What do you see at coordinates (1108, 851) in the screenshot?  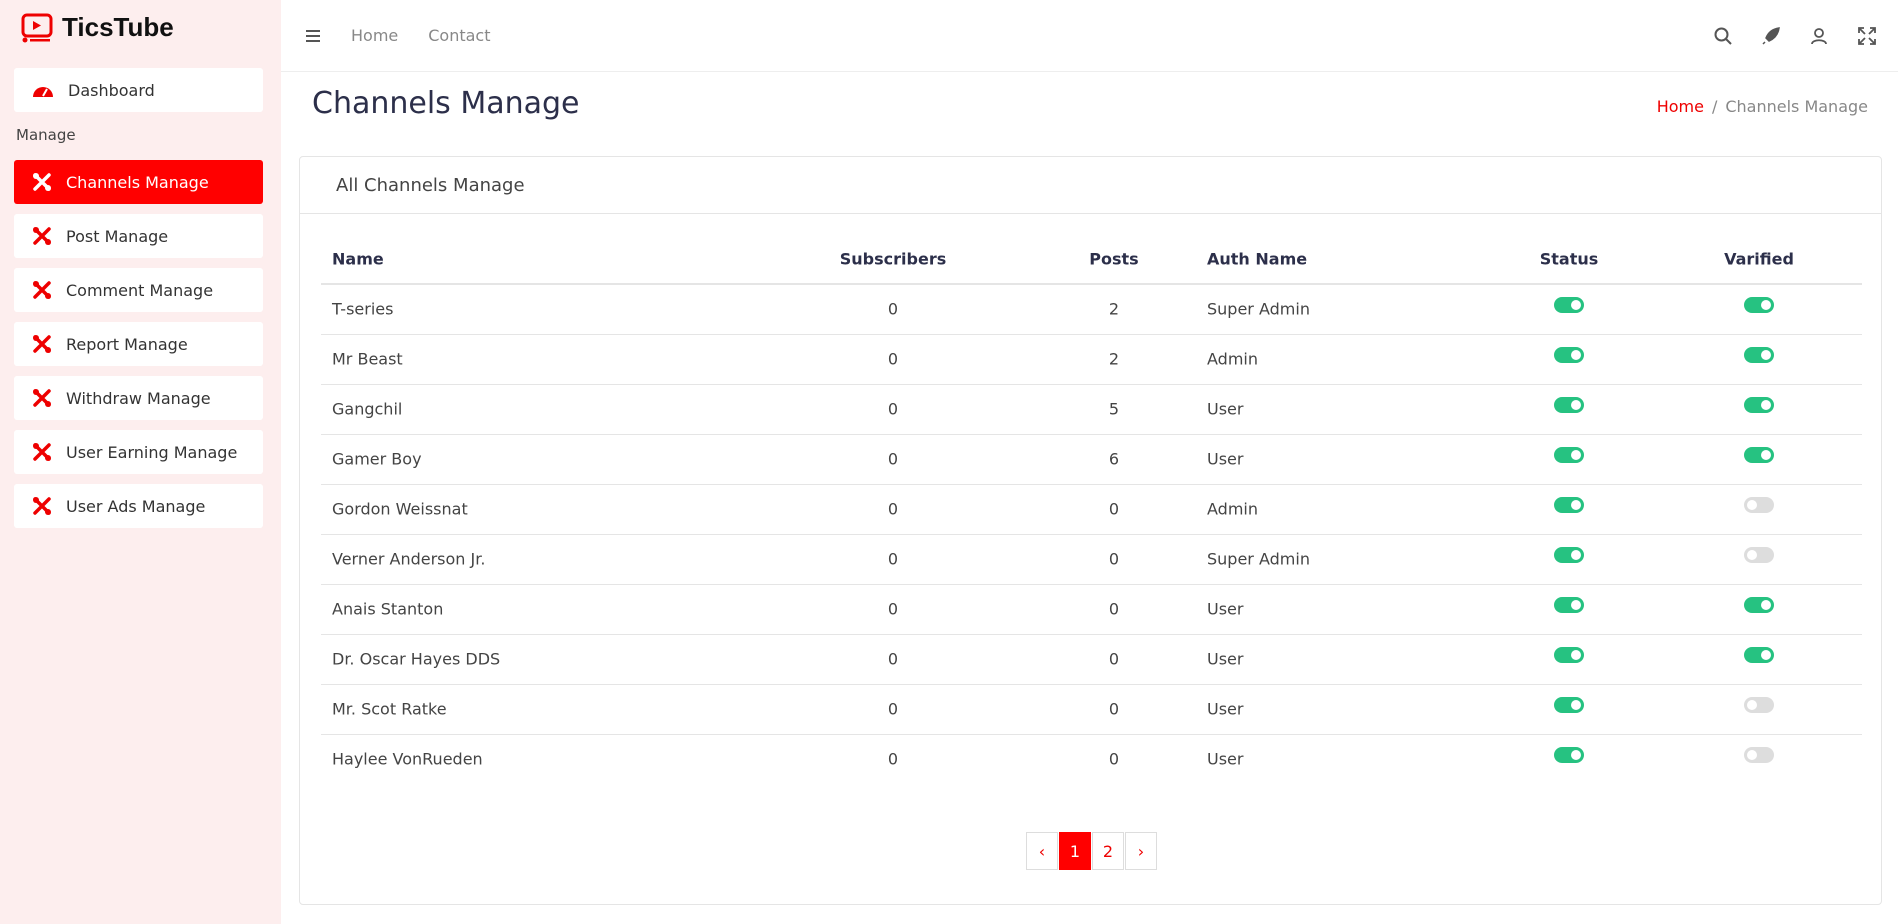 I see `page-button: 2` at bounding box center [1108, 851].